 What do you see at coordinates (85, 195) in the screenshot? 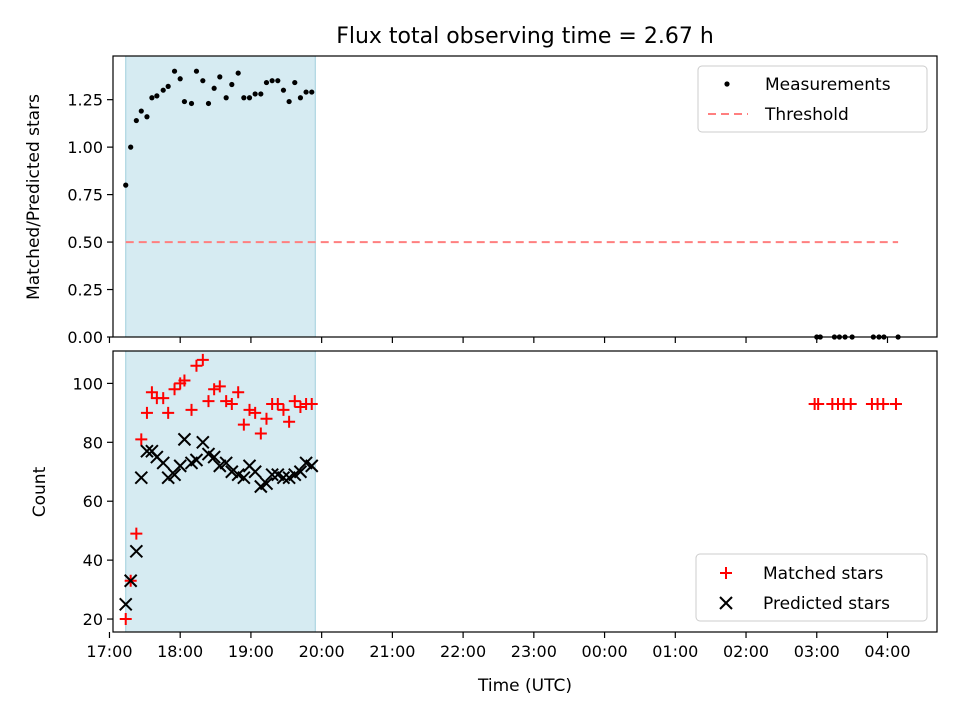
I see `top-y-tick-label: 0.75` at bounding box center [85, 195].